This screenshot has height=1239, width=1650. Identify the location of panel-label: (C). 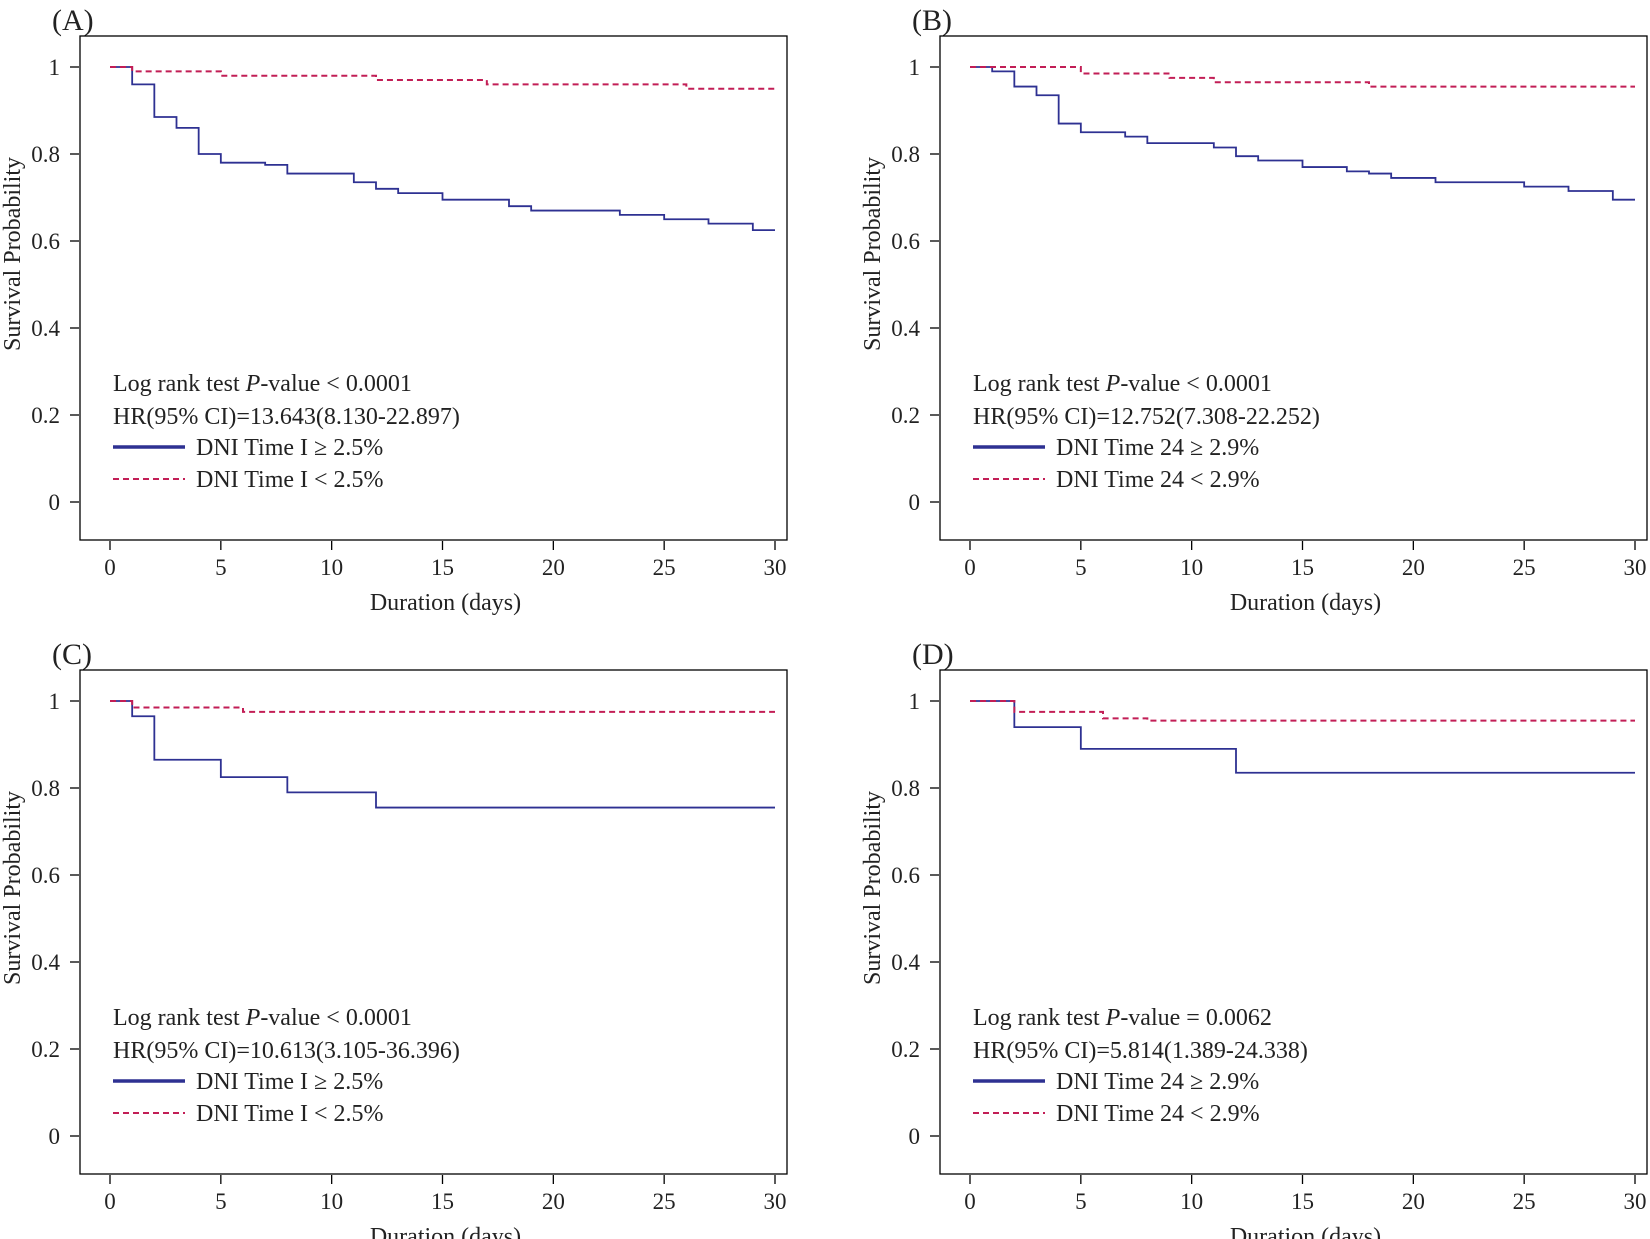
(72, 654).